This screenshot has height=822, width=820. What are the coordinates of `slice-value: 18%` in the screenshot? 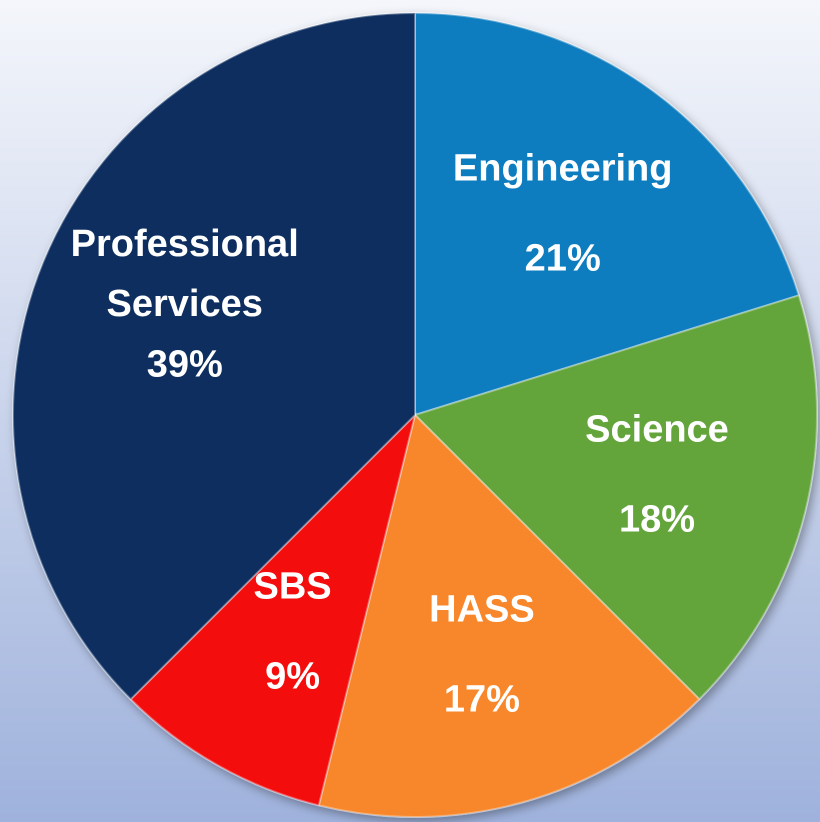 It's located at (657, 519).